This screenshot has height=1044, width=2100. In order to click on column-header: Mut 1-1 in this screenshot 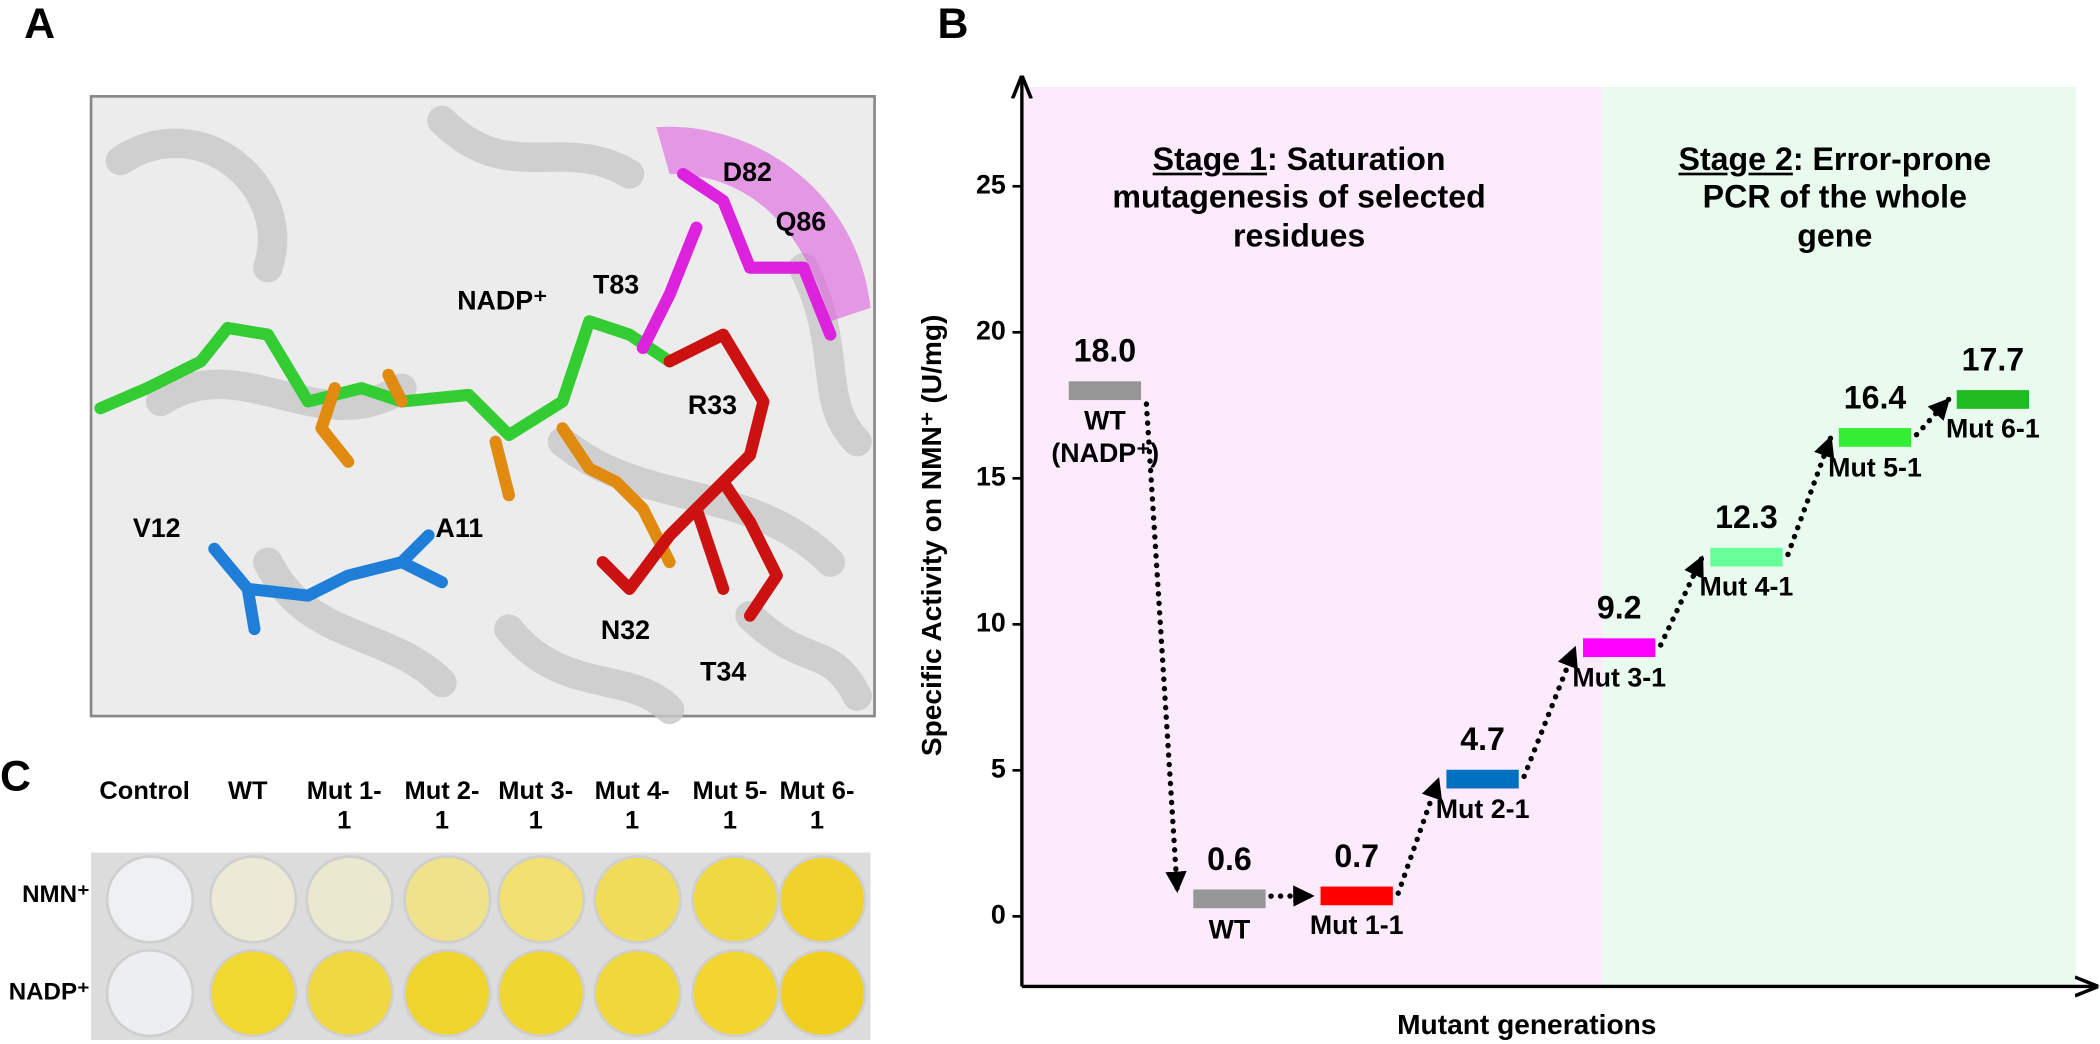, I will do `click(344, 808)`.